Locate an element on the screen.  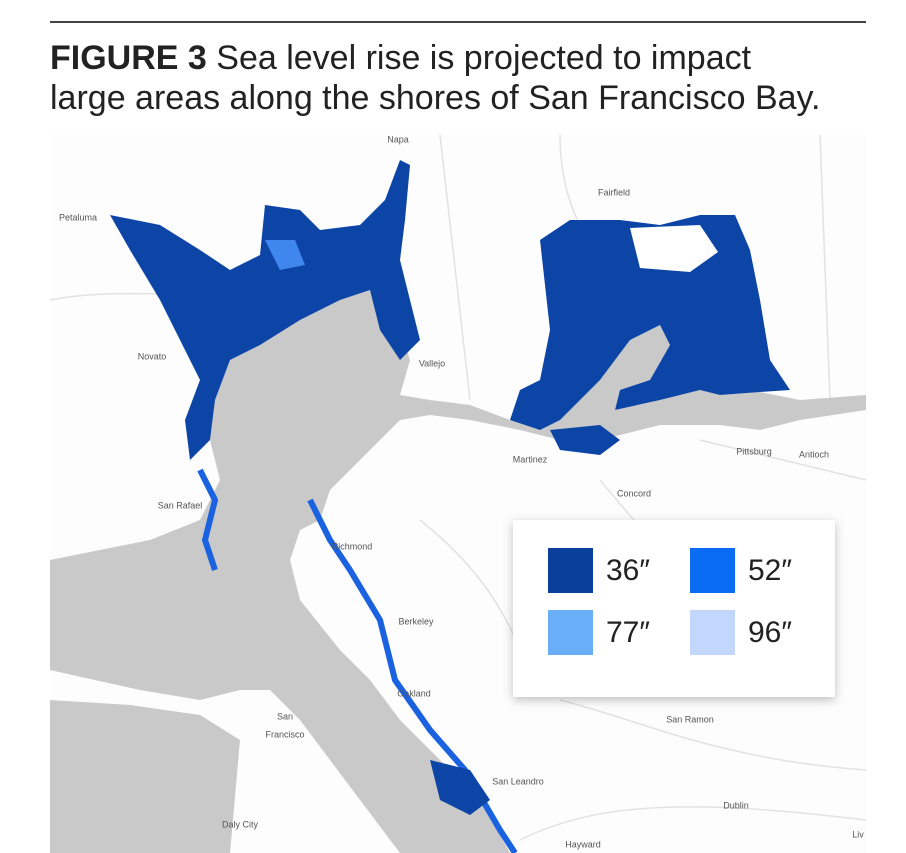
place-label: Petaluma is located at coordinates (78, 217).